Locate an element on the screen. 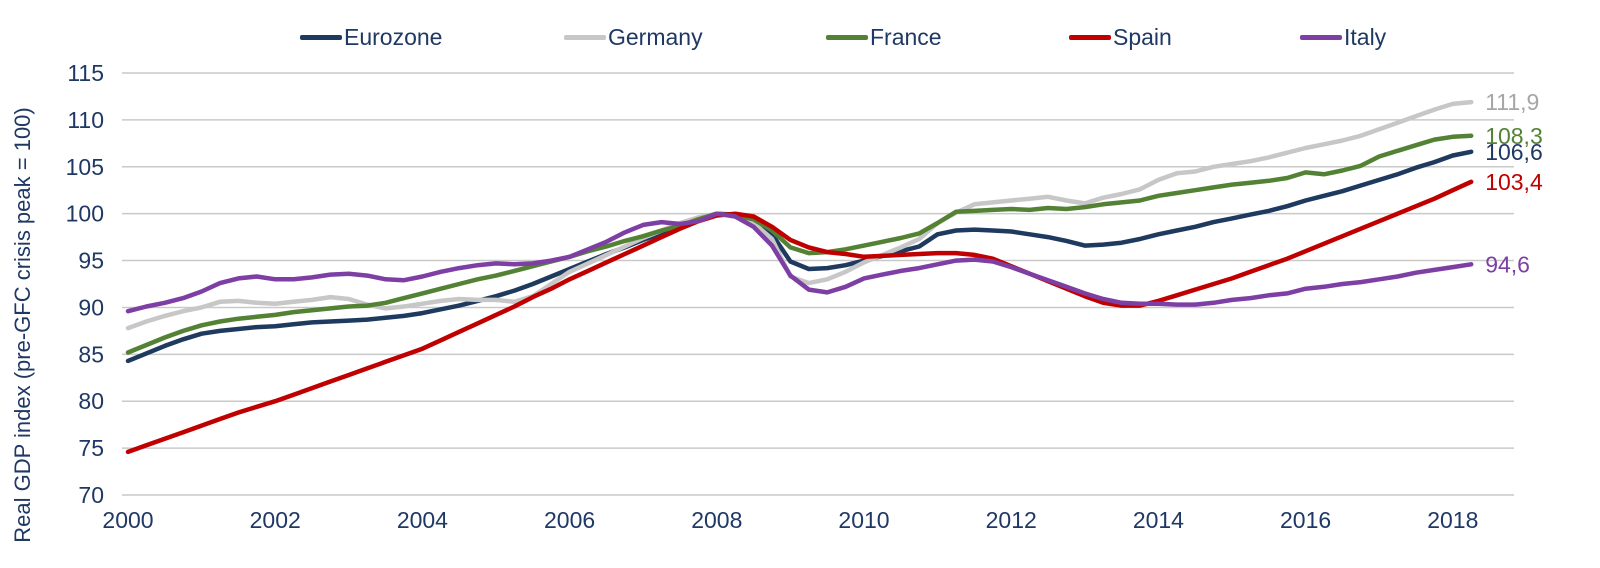  legend-label-italy: Italy is located at coordinates (1365, 36).